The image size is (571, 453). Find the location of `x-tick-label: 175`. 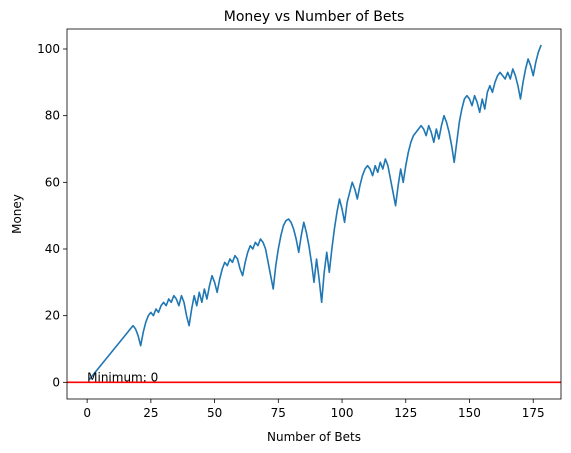

x-tick-label: 175 is located at coordinates (533, 413).